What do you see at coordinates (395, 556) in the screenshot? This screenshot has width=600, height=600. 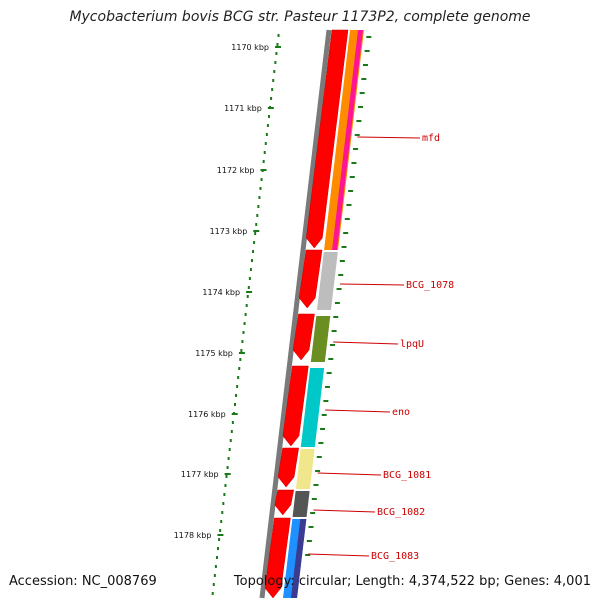 I see `gene-label-BCG_1083: BCG_1083` at bounding box center [395, 556].